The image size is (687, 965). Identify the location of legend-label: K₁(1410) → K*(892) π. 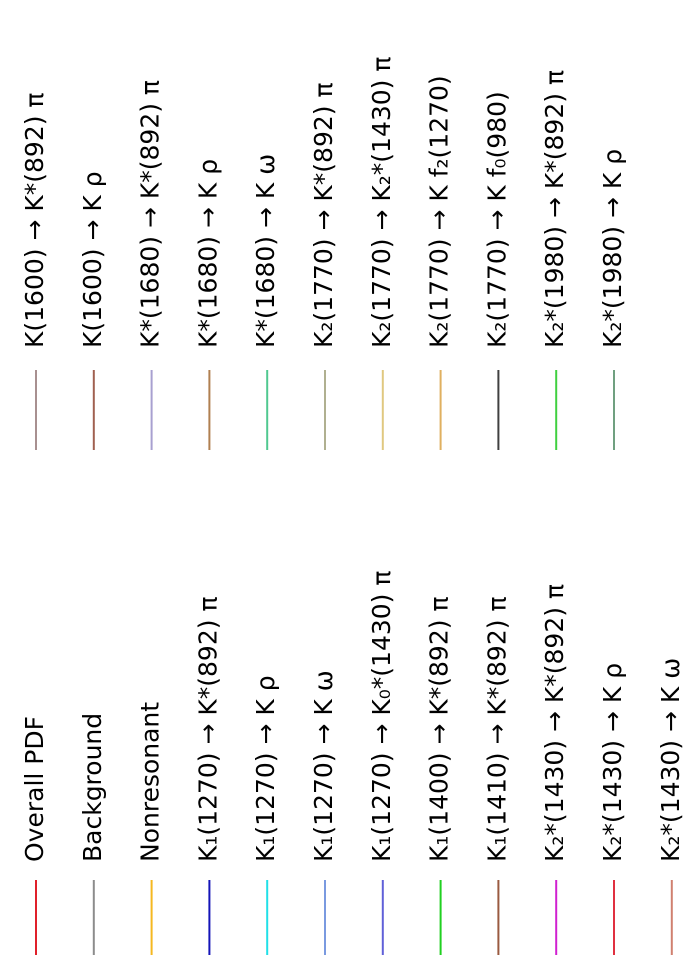
(496, 729).